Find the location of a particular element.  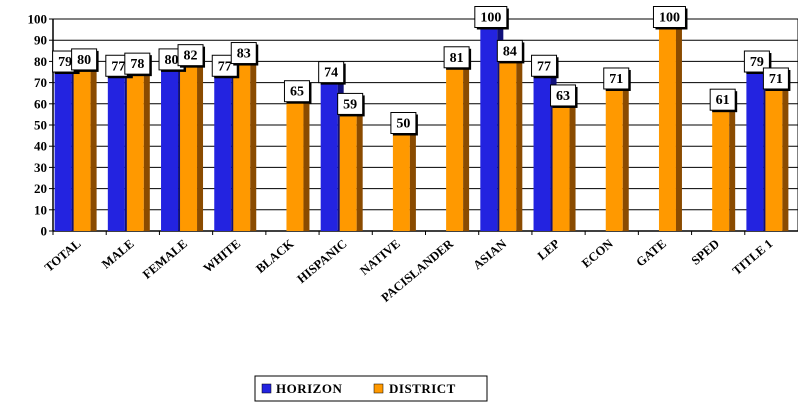

y-tick-label: 70 is located at coordinates (40, 82).